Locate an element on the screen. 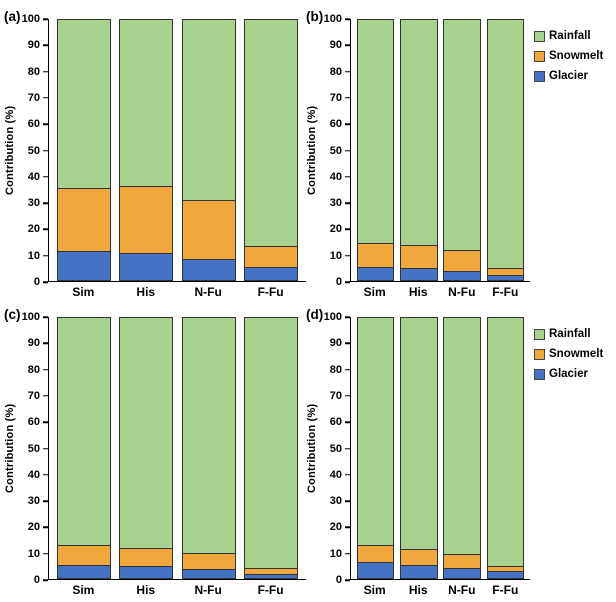 This screenshot has height=602, width=616. stacked-bar-sim is located at coordinates (84, 150).